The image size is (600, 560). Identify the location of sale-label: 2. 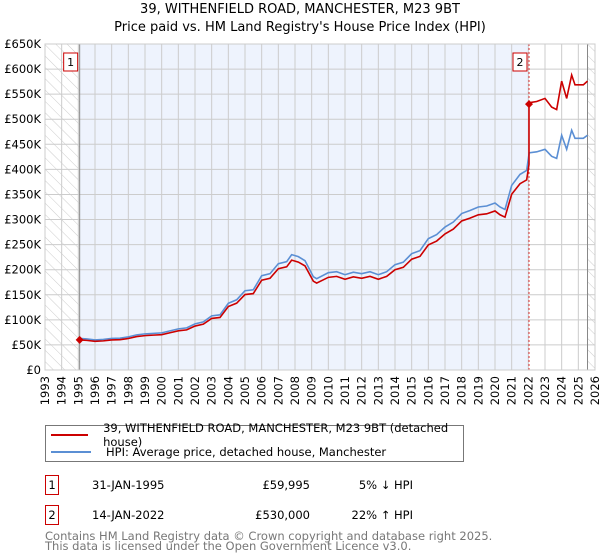
(520, 62).